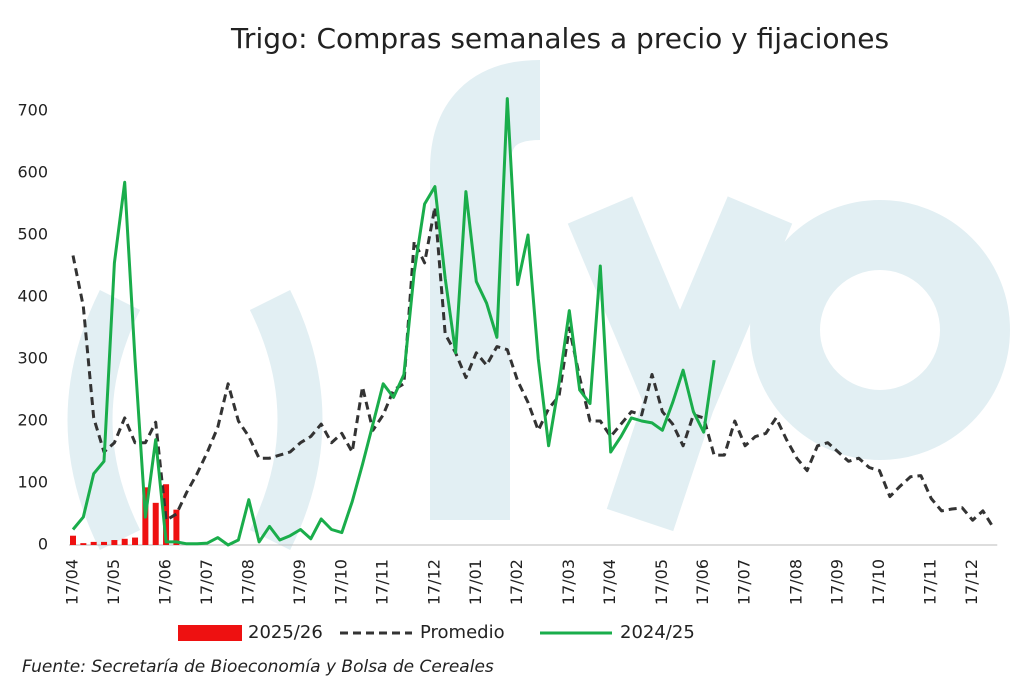 The image size is (1024, 687). Describe the element at coordinates (32, 172) in the screenshot. I see `y-tick-label: 600` at that location.